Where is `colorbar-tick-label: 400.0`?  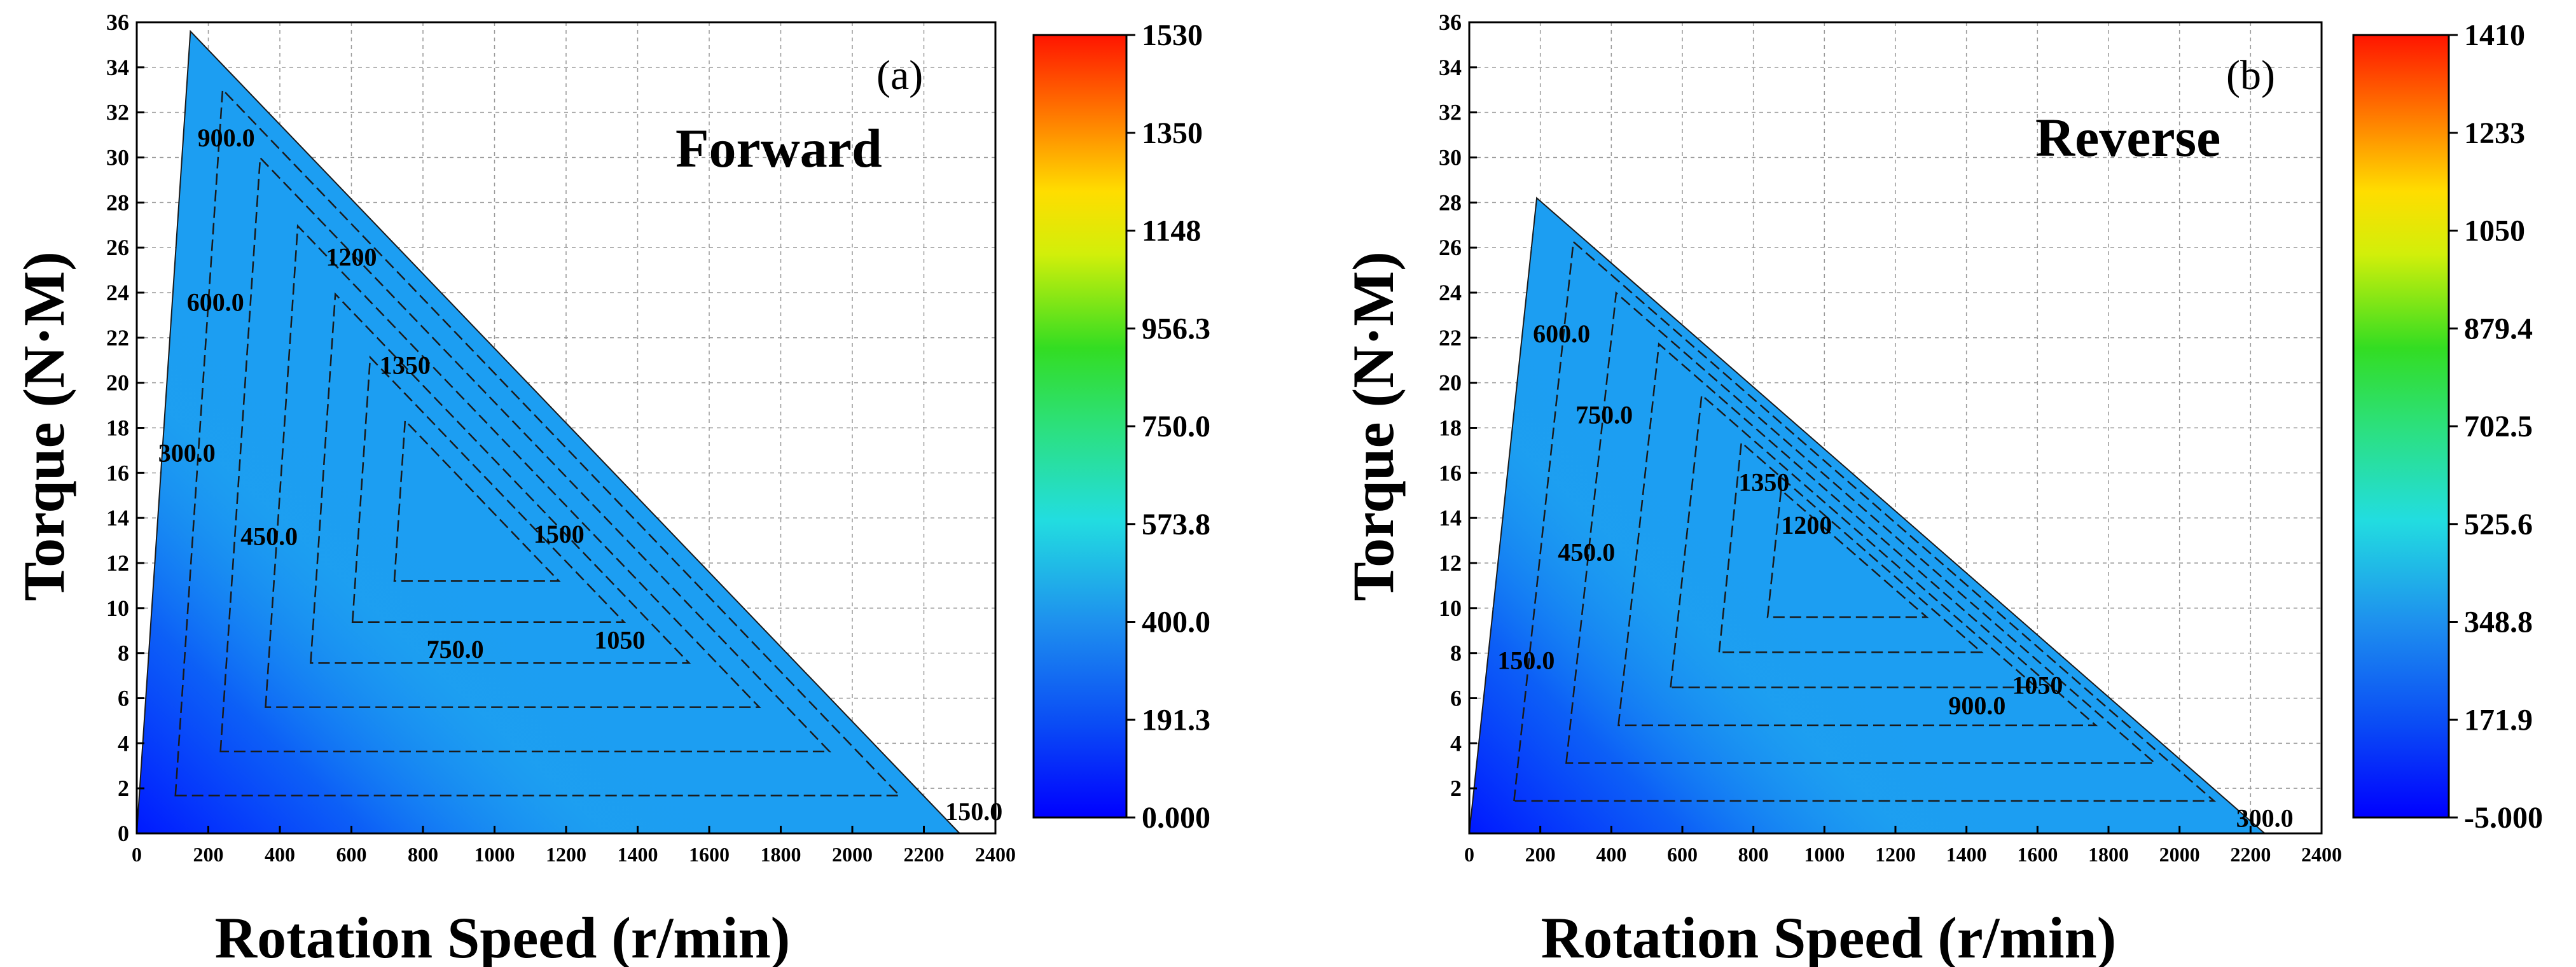
colorbar-tick-label: 400.0 is located at coordinates (1176, 623).